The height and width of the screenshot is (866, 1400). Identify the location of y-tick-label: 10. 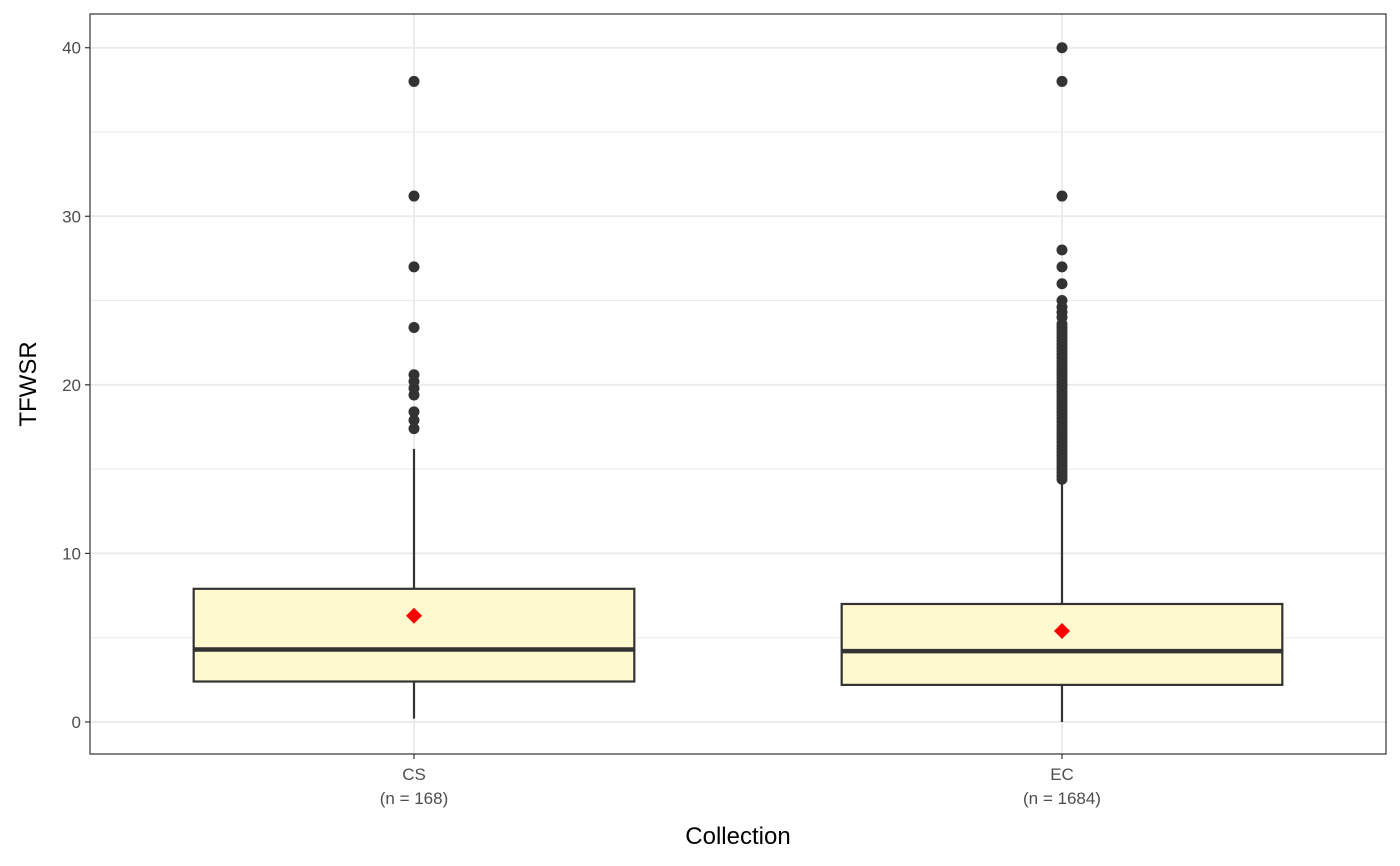
(71, 553).